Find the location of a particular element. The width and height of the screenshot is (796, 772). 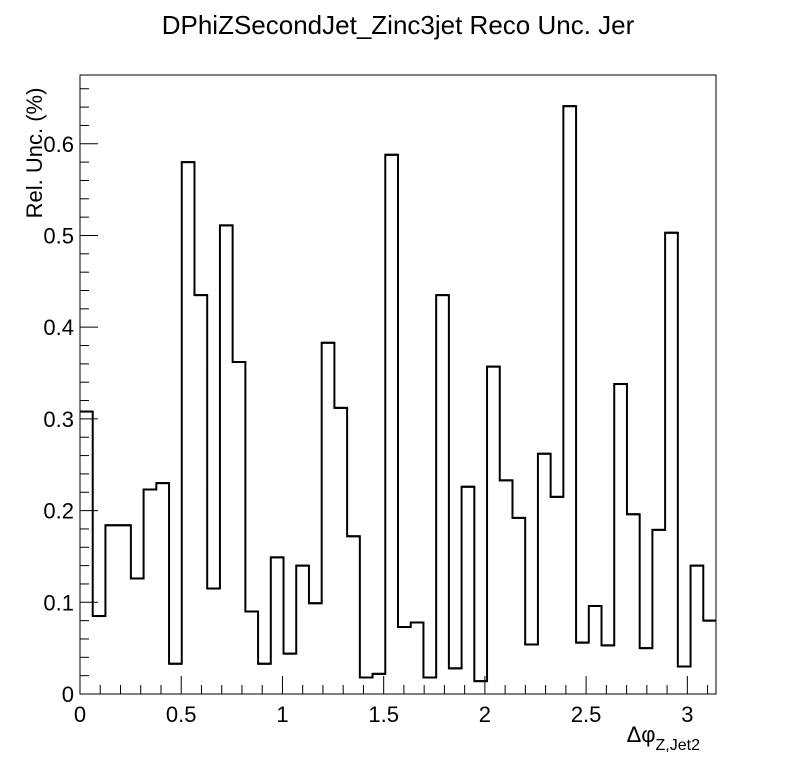

y-tick-label: 0.1 is located at coordinates (58, 602).